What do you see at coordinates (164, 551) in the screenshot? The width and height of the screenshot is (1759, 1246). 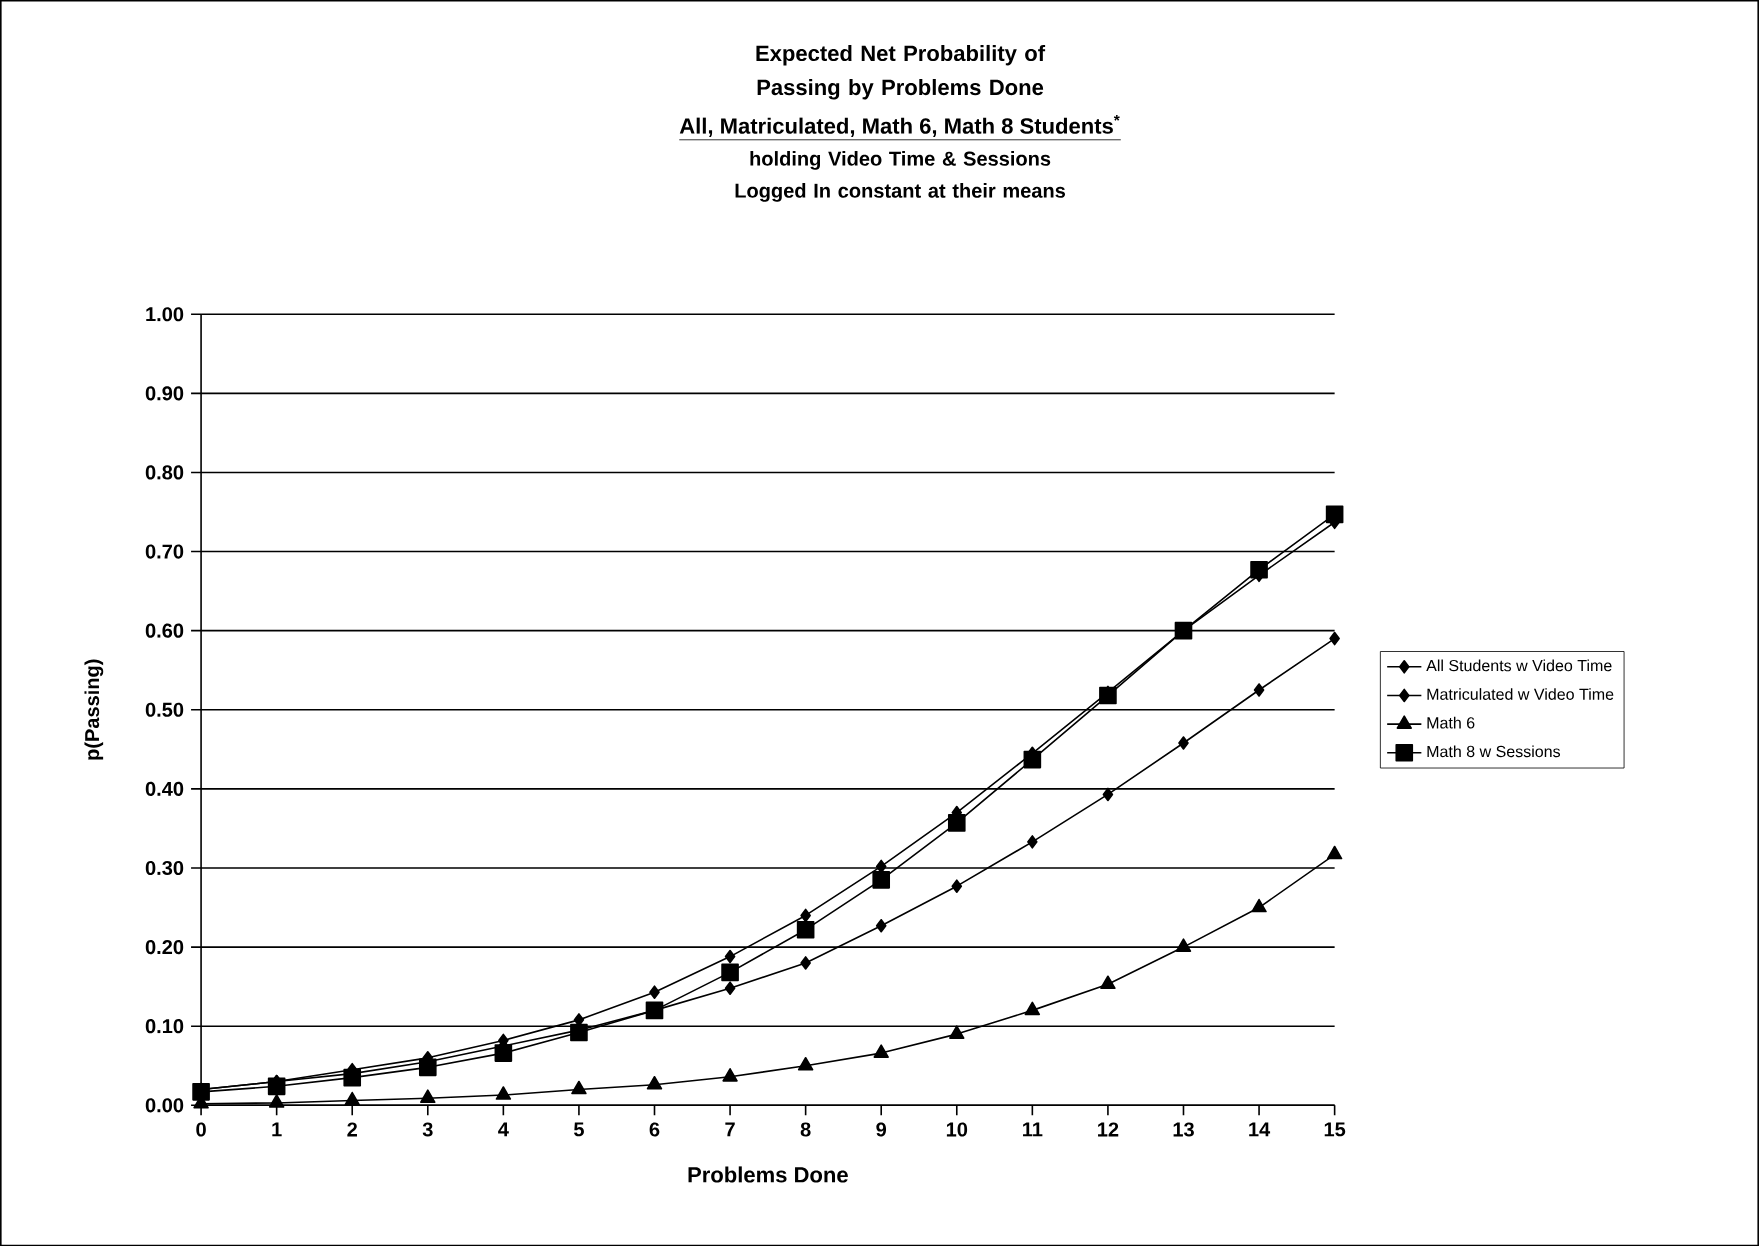 I see `y-tick-label: 0.70` at bounding box center [164, 551].